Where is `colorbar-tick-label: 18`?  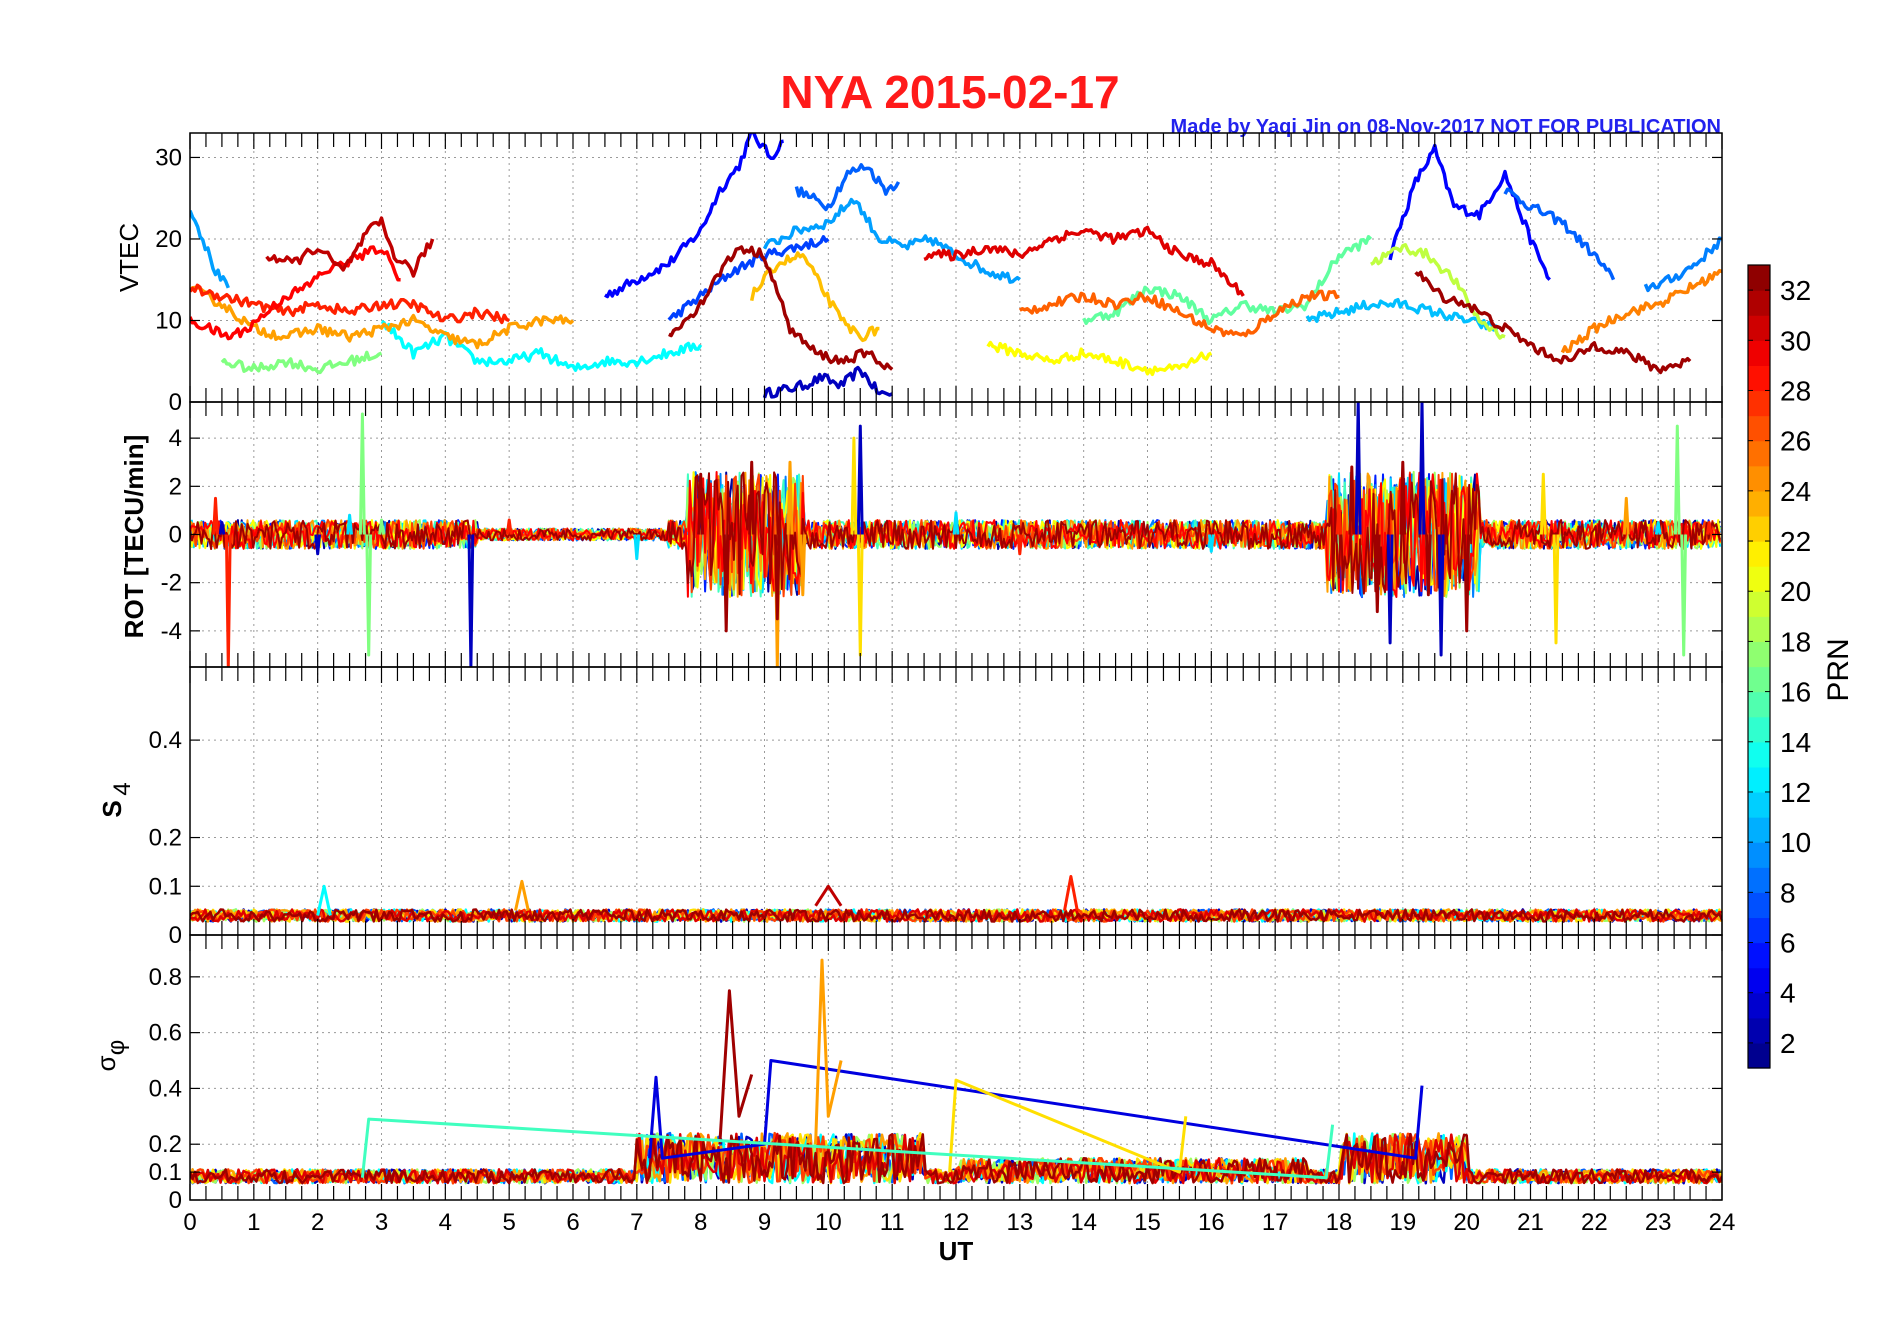 colorbar-tick-label: 18 is located at coordinates (1795, 641).